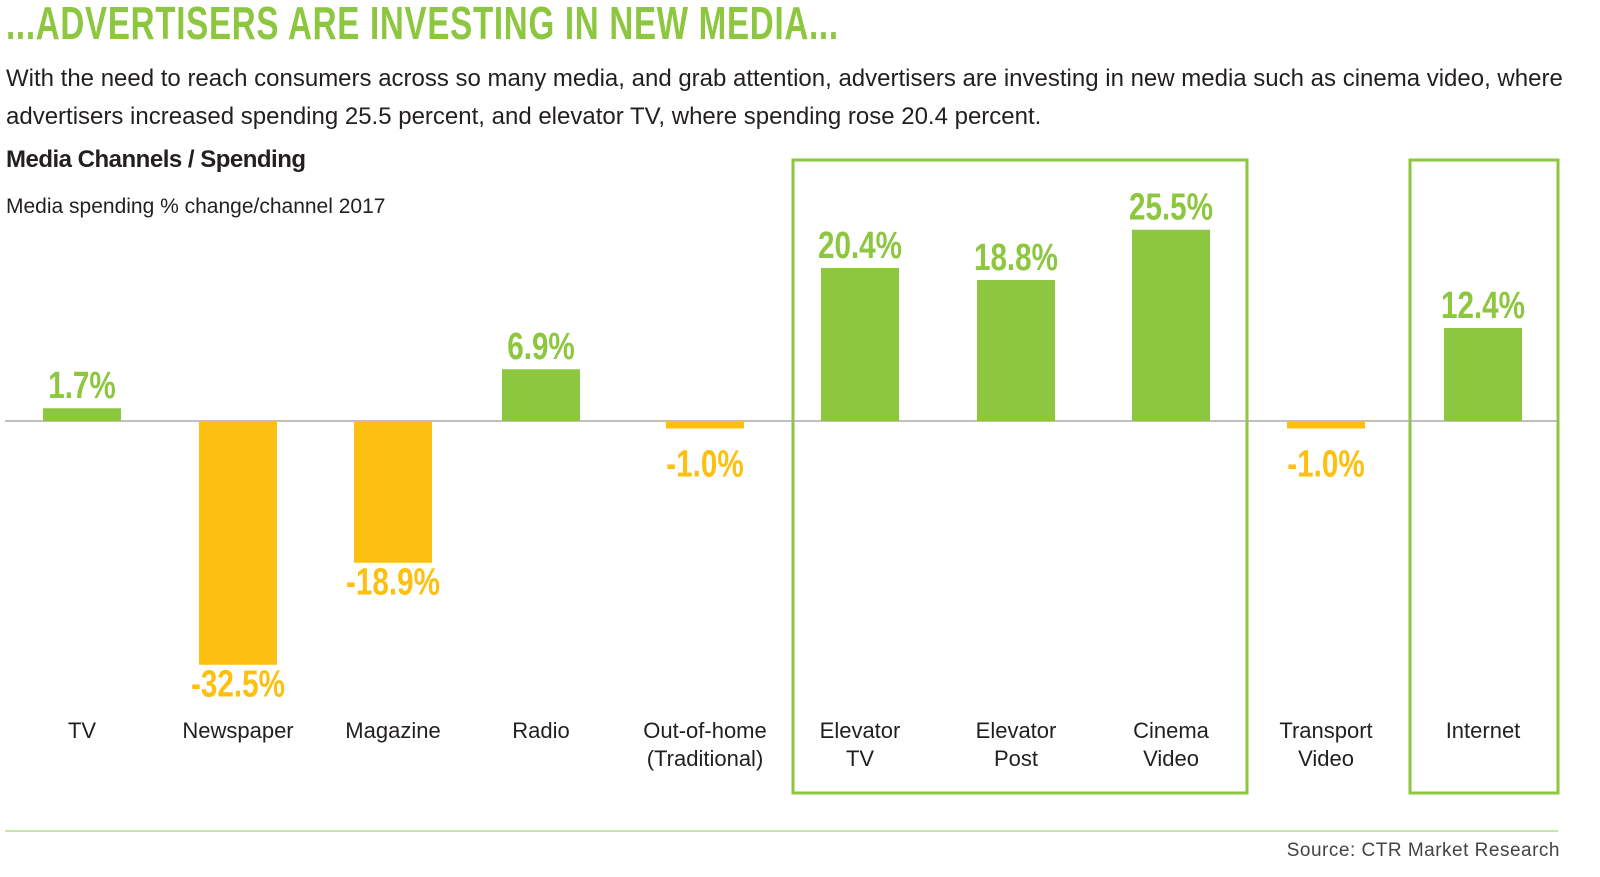 This screenshot has width=1600, height=877. Describe the element at coordinates (1483, 306) in the screenshot. I see `data-label: 12.4%` at that location.